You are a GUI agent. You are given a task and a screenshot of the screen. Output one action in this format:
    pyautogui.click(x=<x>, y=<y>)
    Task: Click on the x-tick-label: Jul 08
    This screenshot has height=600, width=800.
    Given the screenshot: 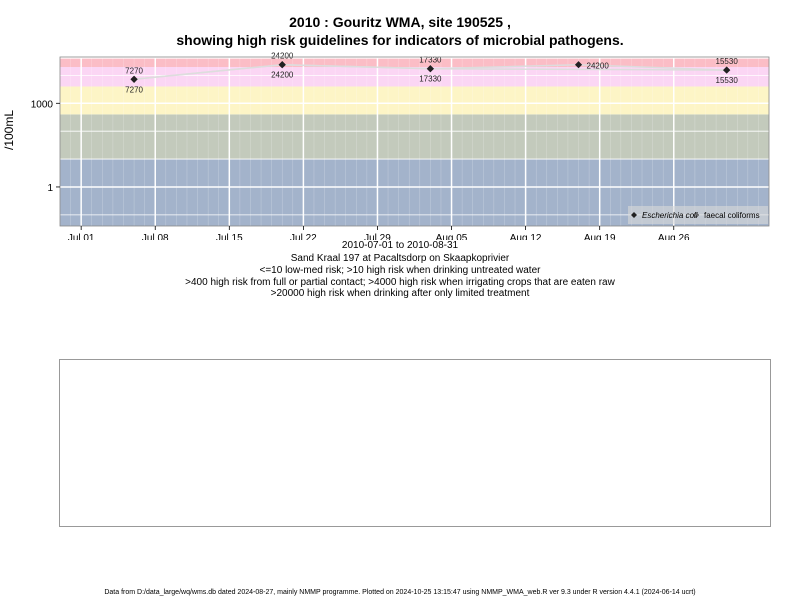 What is the action you would take?
    pyautogui.click(x=155, y=236)
    